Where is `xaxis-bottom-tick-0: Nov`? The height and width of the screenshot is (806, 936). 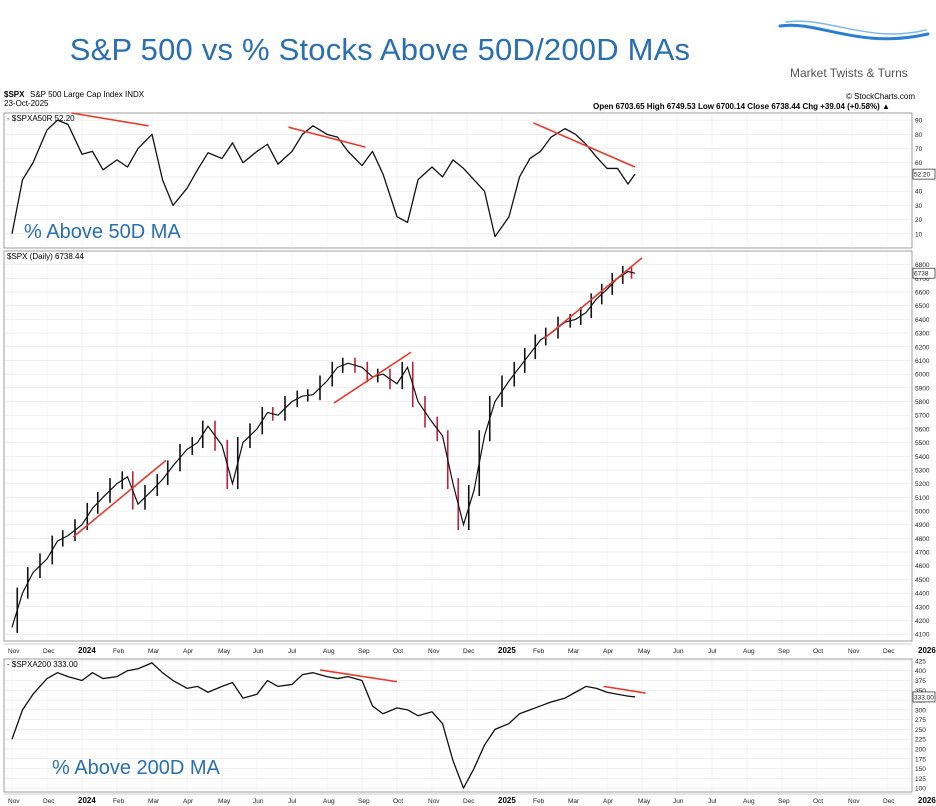
xaxis-bottom-tick-0: Nov is located at coordinates (14, 801).